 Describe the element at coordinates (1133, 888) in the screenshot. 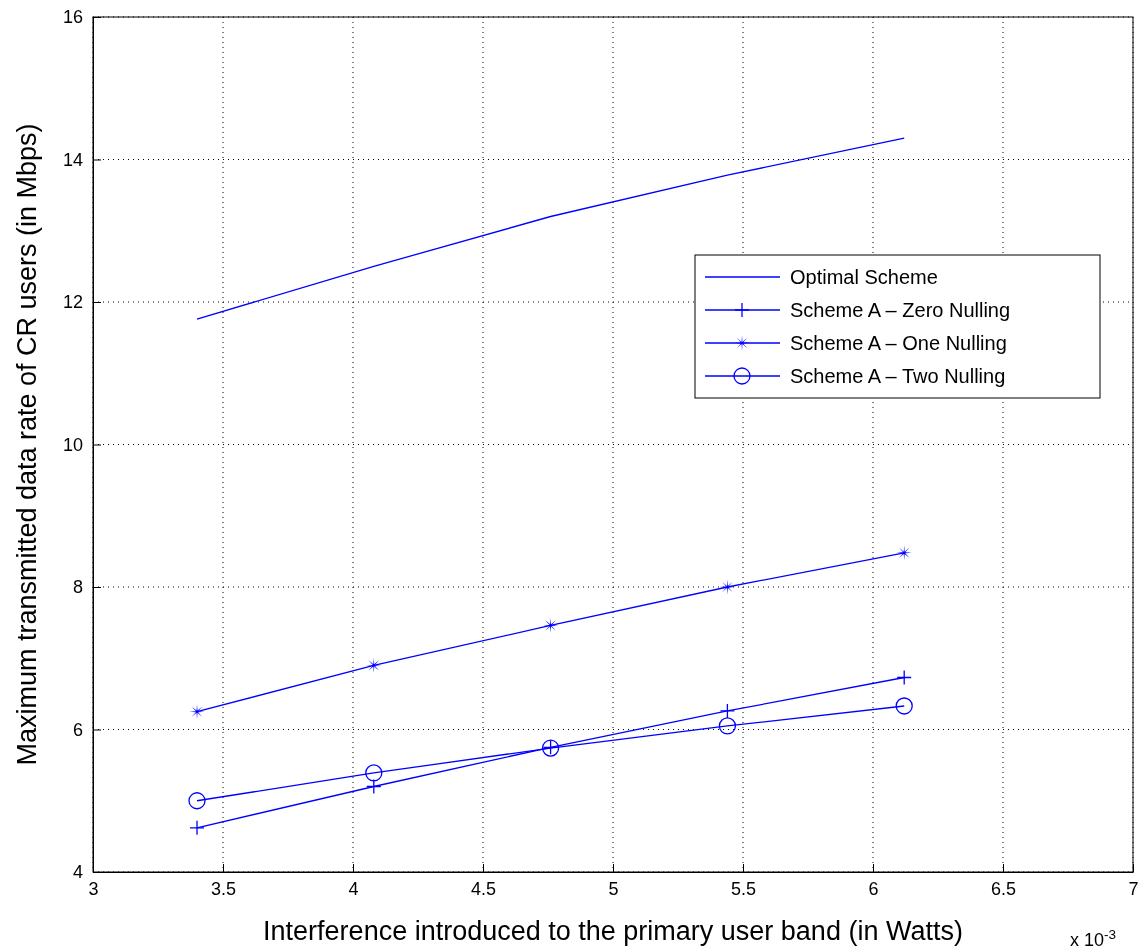

I see `x-tick-label: 7` at that location.